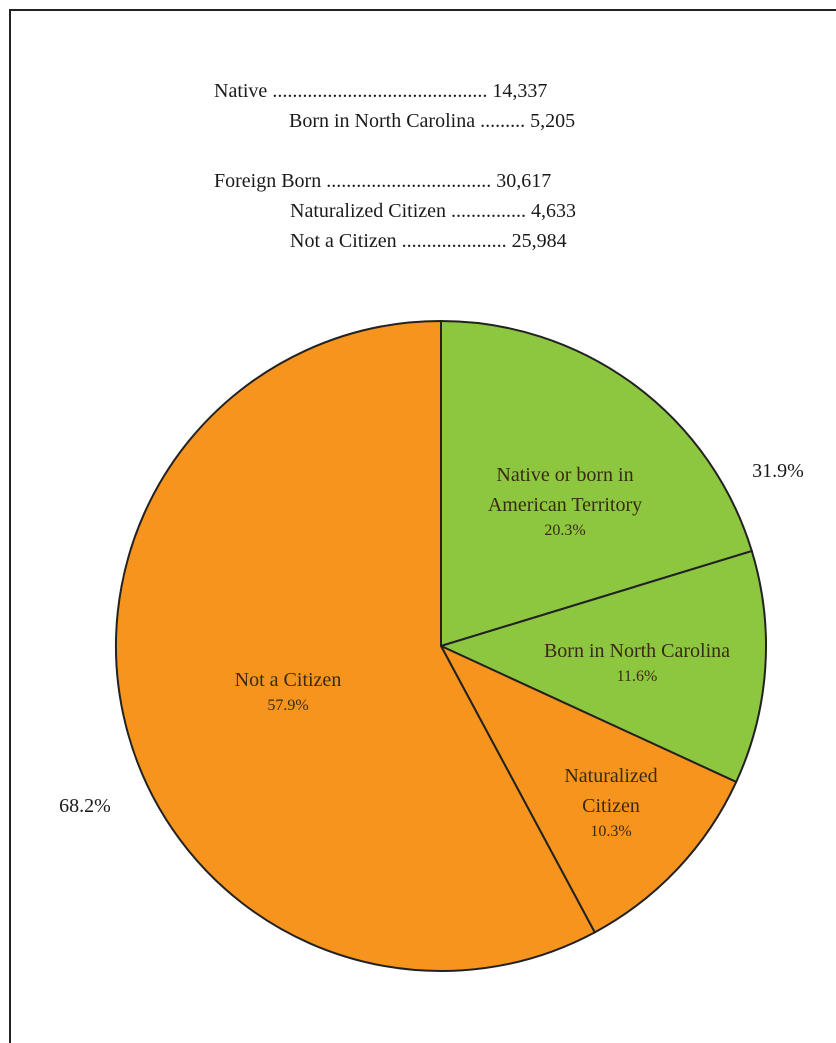 Image resolution: width=836 pixels, height=1043 pixels. I want to click on summary-not-citizen-label: Not a Citizen, so click(343, 241).